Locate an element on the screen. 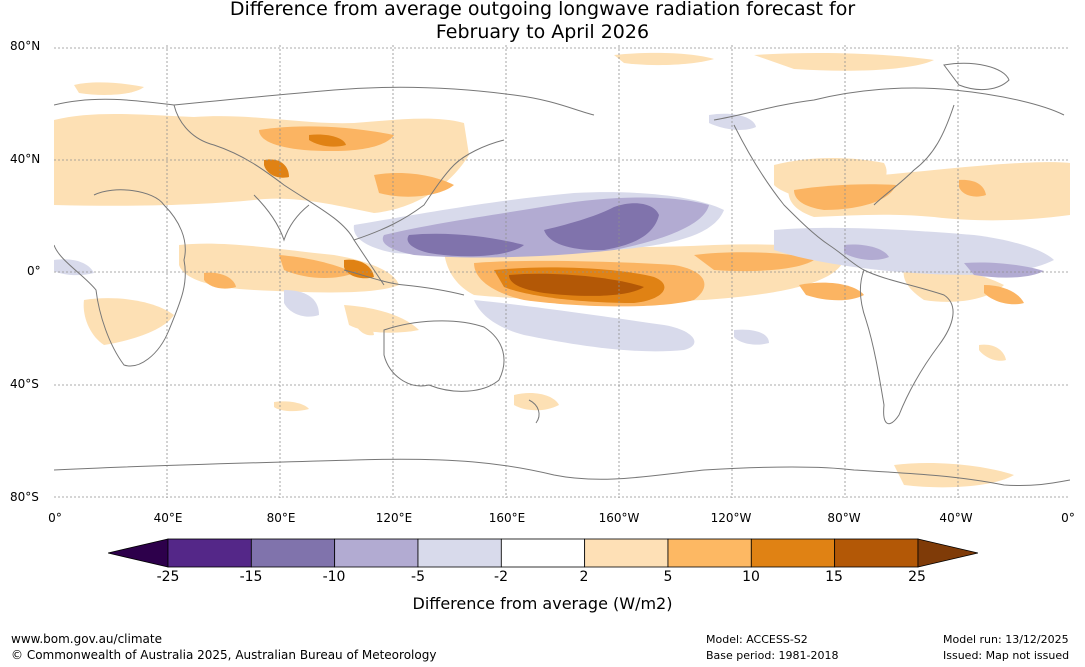 Image resolution: width=1085 pixels, height=667 pixels. footer-url: www.bom.gov.au/climate is located at coordinates (86, 639).